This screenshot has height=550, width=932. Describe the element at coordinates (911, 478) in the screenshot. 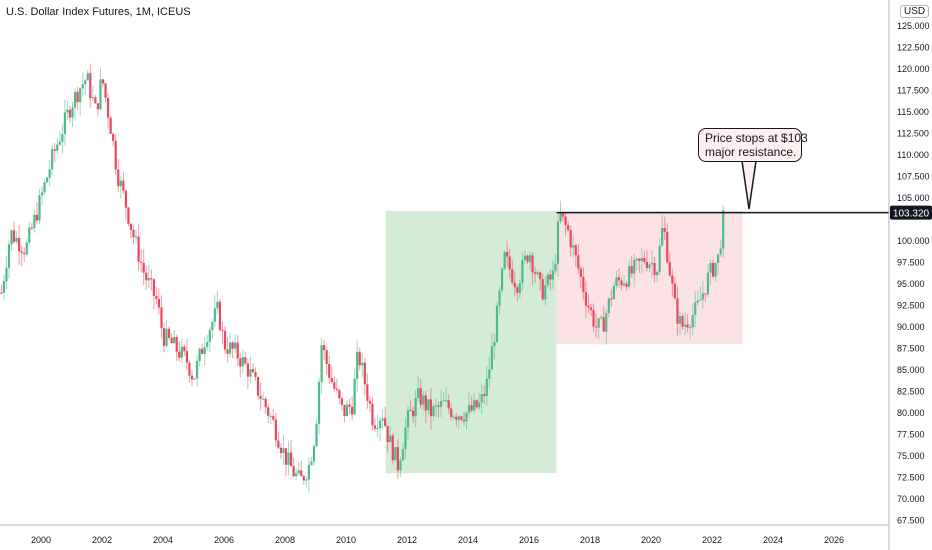

I see `y-tick-label: 72.500` at that location.